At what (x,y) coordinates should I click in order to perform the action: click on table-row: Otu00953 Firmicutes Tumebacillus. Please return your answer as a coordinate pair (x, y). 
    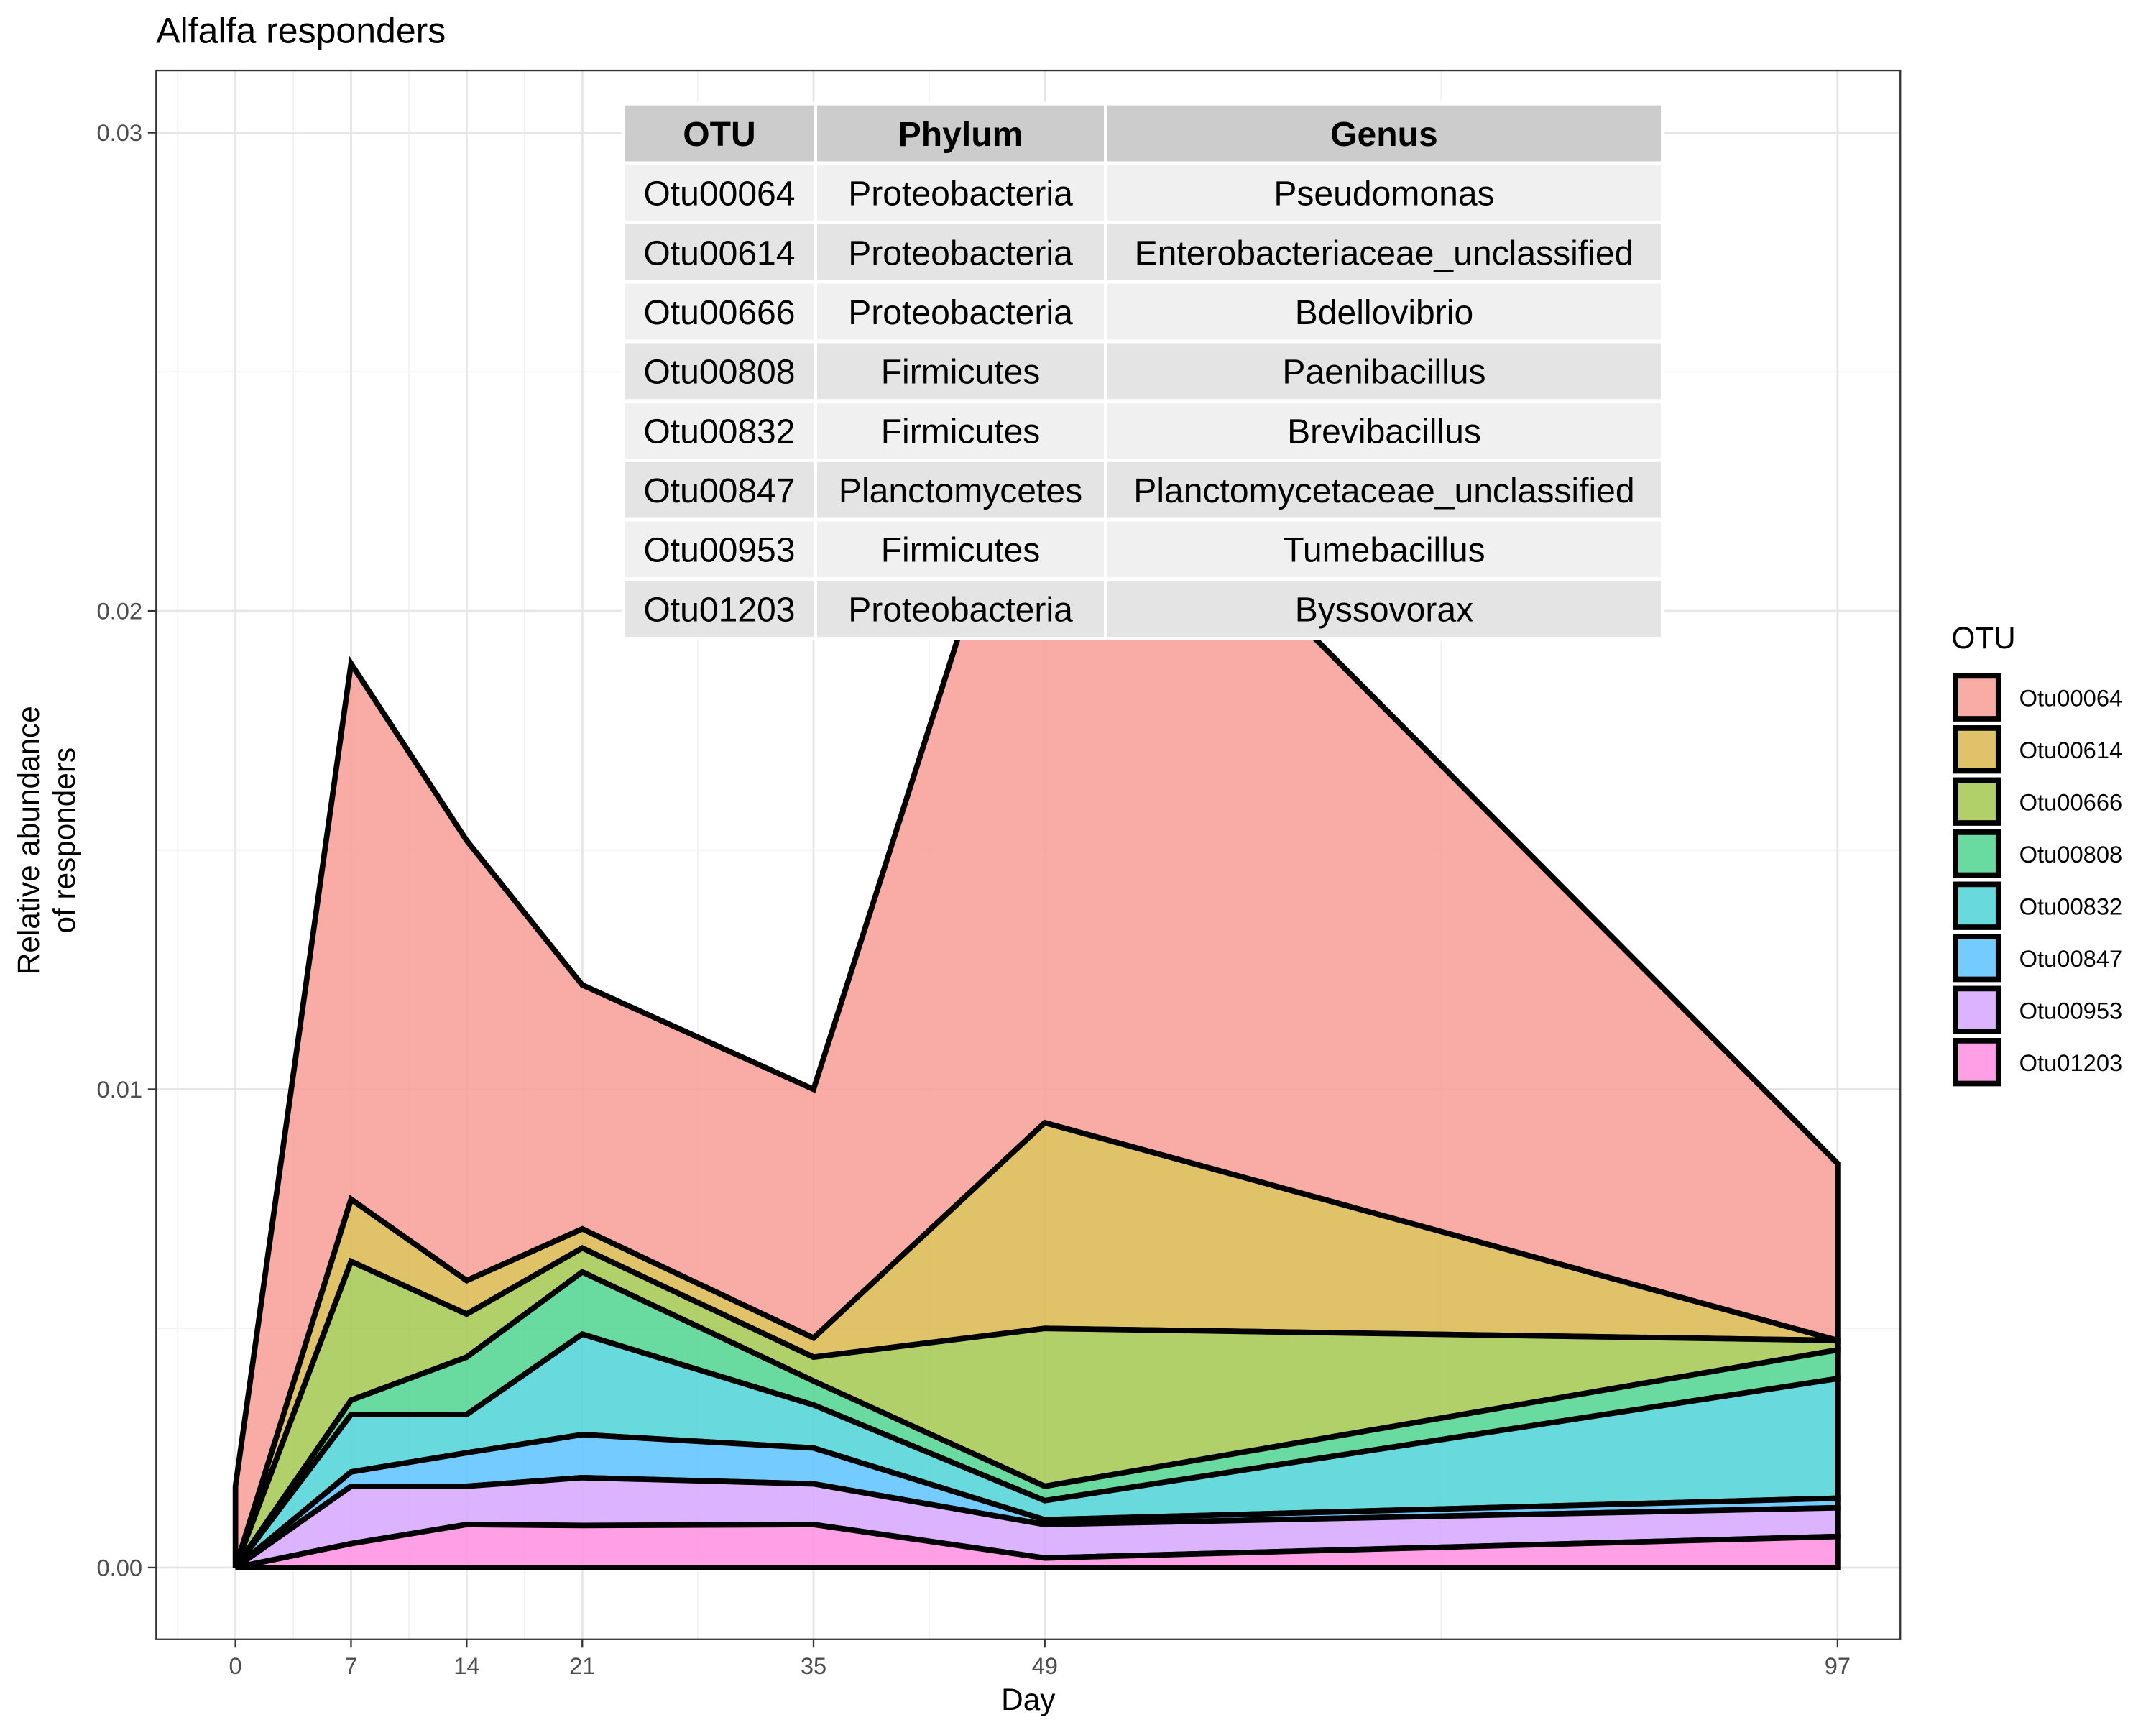
    Looking at the image, I should click on (1143, 549).